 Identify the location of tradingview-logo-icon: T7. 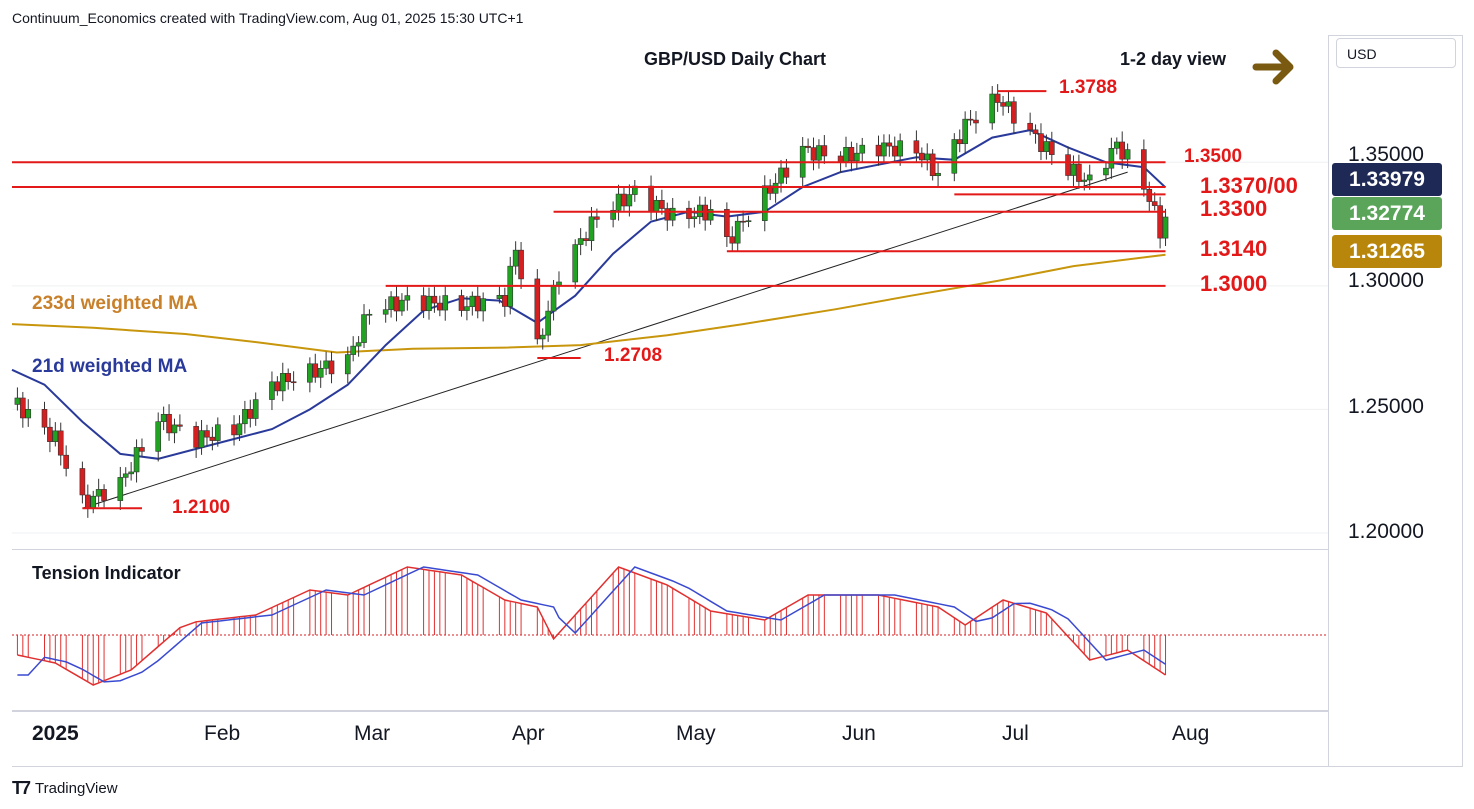
(21, 788).